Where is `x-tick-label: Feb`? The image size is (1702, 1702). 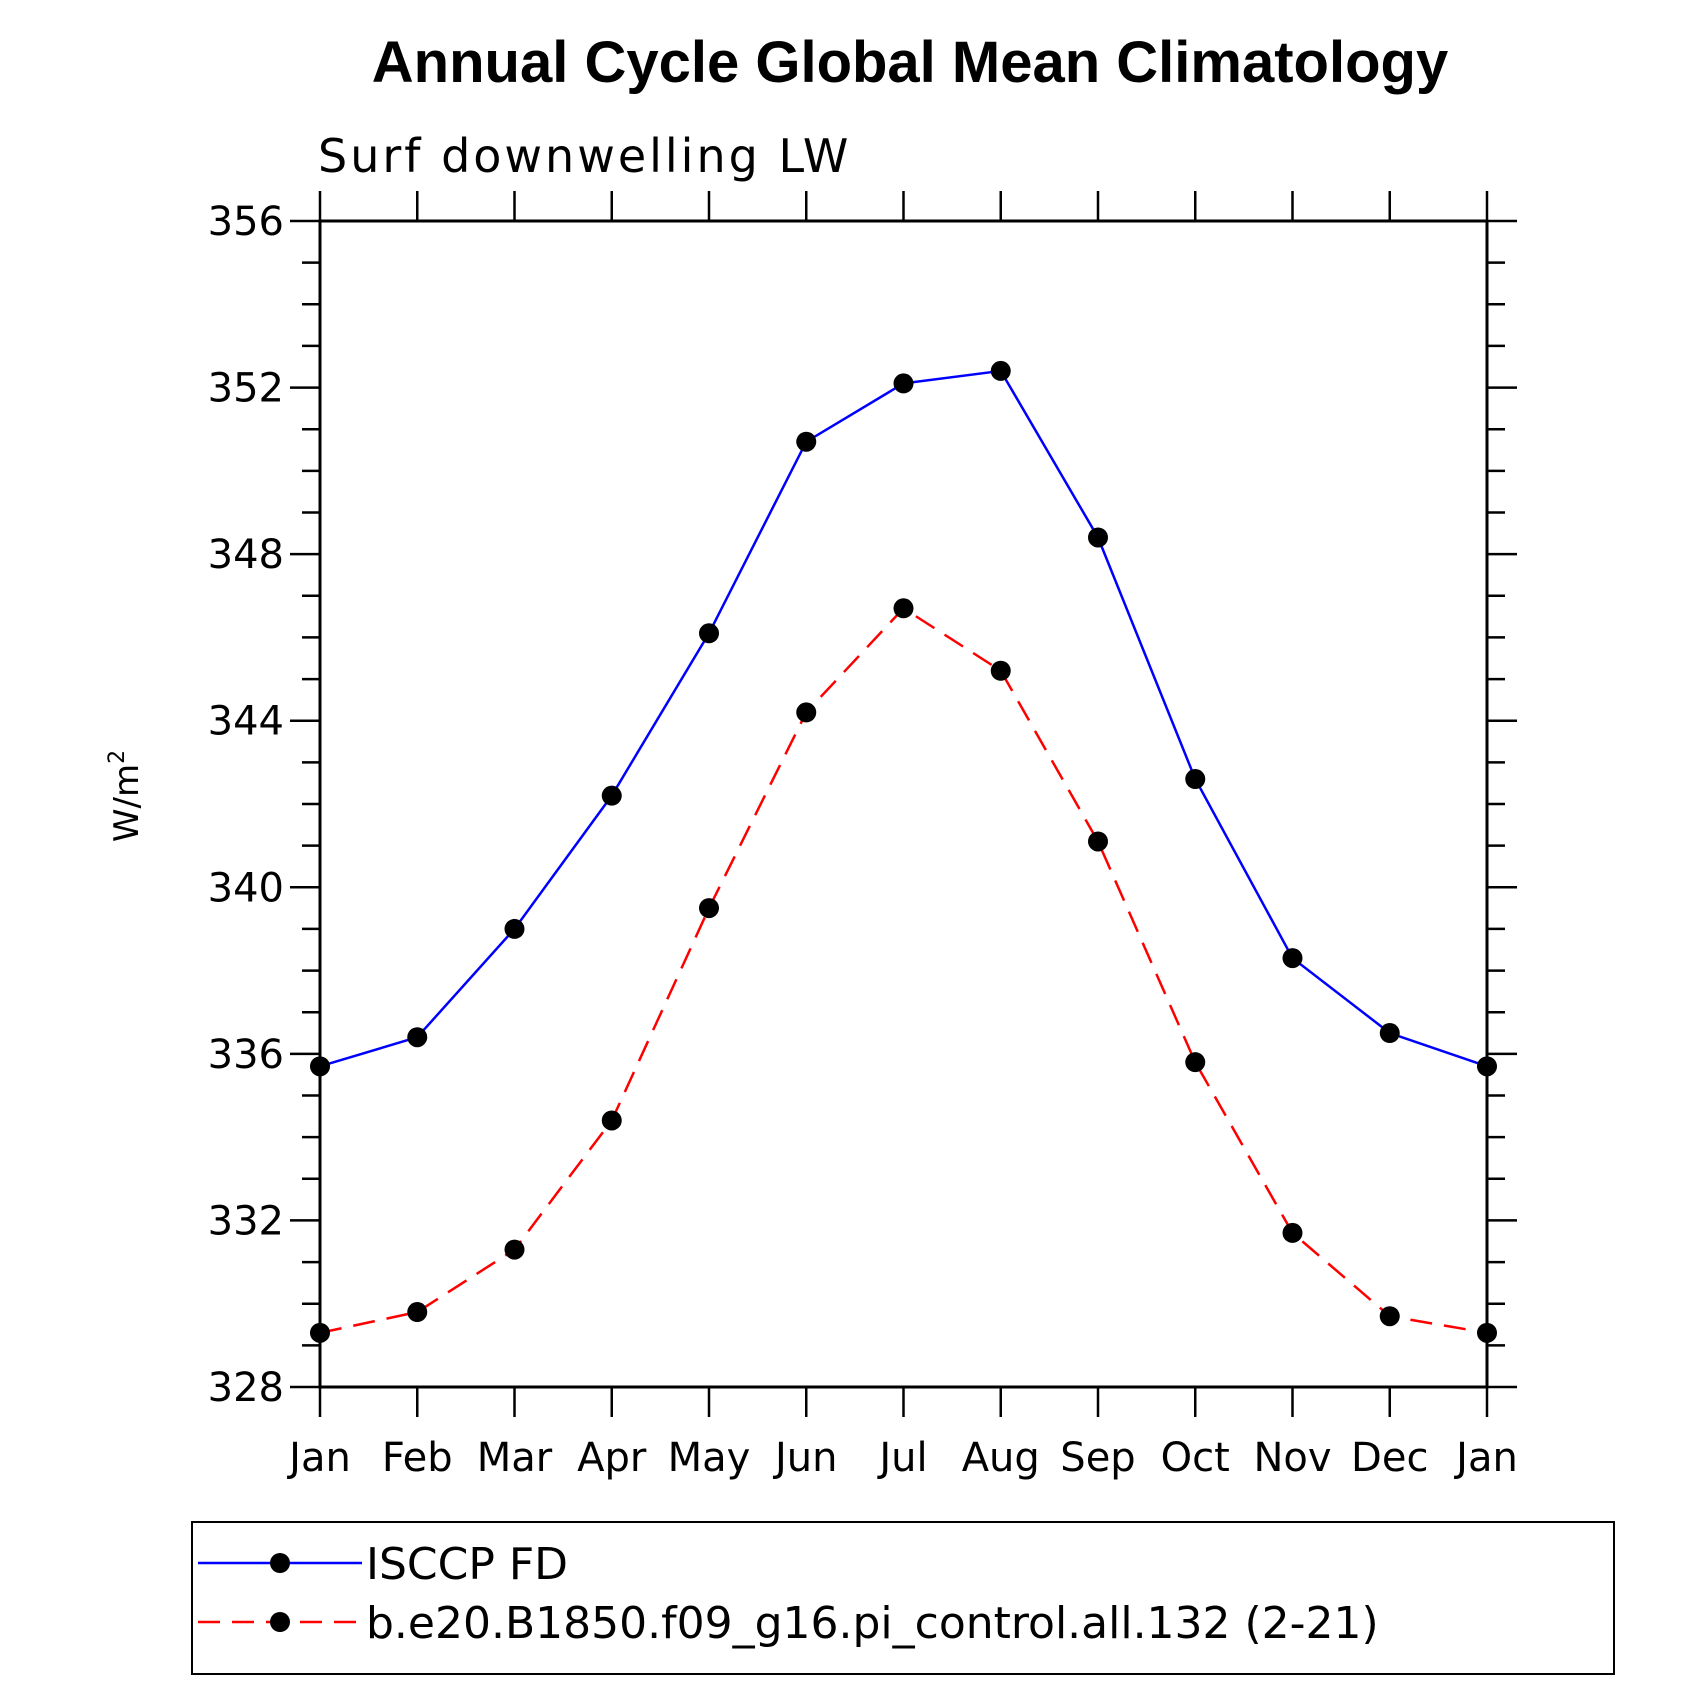
x-tick-label: Feb is located at coordinates (417, 1458).